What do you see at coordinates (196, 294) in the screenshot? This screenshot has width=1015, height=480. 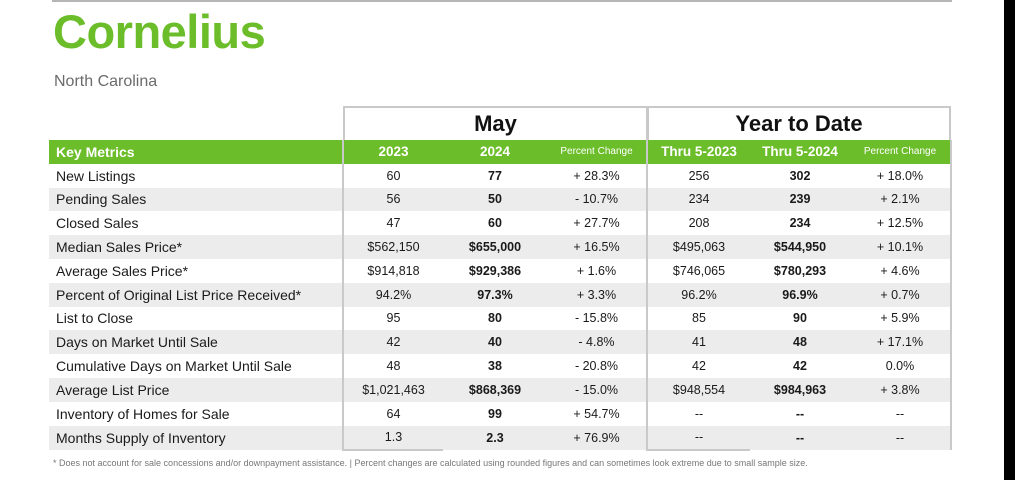 I see `metric-label: Percent of Original List Price Received*` at bounding box center [196, 294].